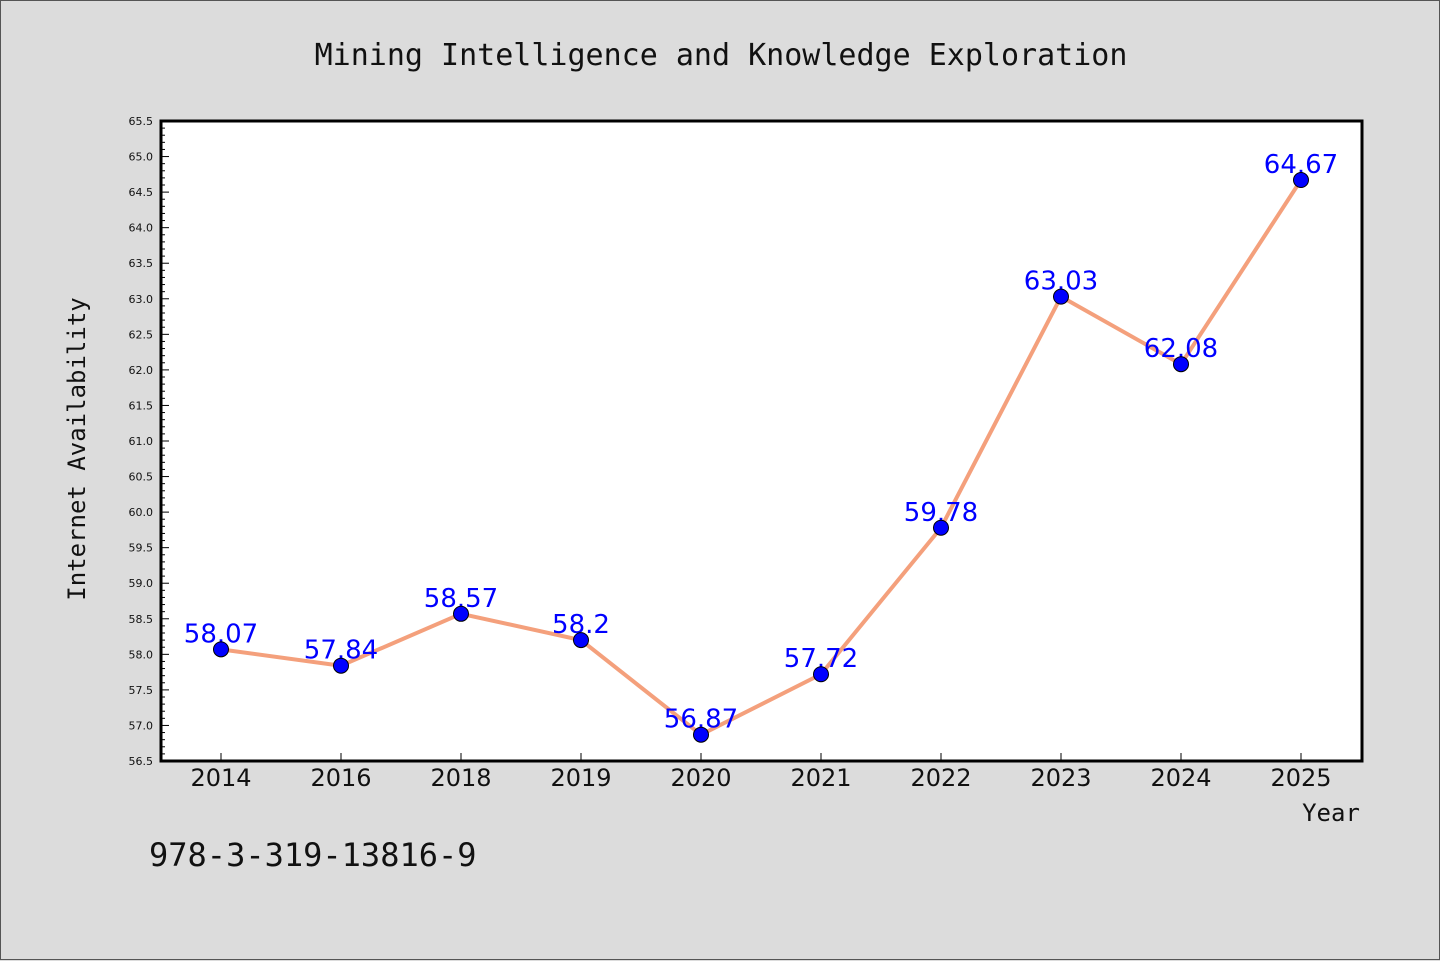 Image resolution: width=1440 pixels, height=961 pixels. I want to click on x-axis: 2014 2016 2018 2019 2020 2021 2022 2023 2024 2025, so click(761, 772).